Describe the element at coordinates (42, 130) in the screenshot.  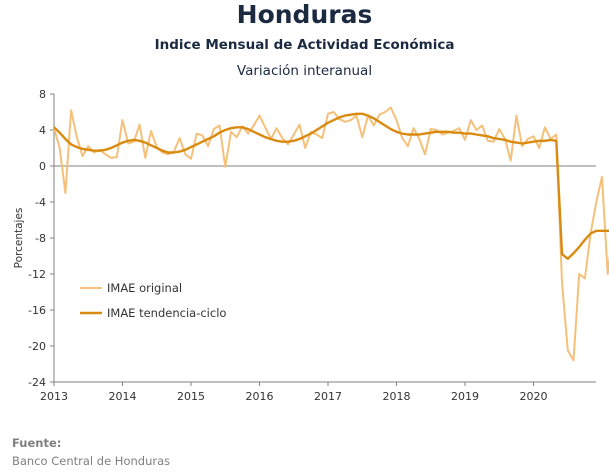
I see `y-tick-label: 4` at that location.